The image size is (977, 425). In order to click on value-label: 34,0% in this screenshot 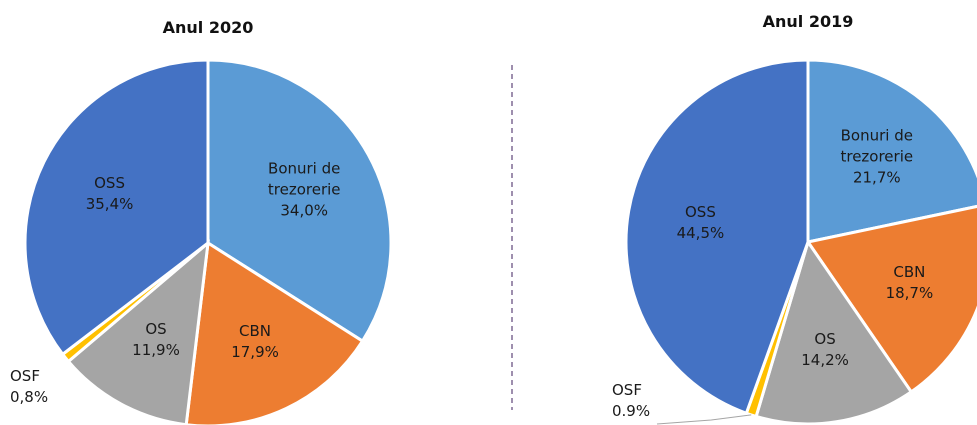, I will do `click(304, 210)`.